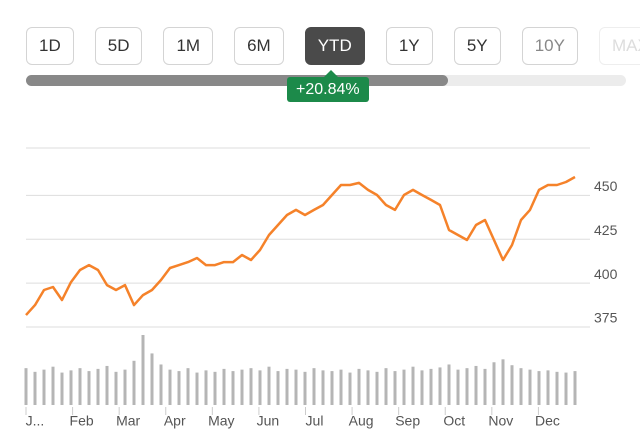 Image resolution: width=640 pixels, height=435 pixels. Describe the element at coordinates (118, 46) in the screenshot. I see `range-button: 5D` at that location.